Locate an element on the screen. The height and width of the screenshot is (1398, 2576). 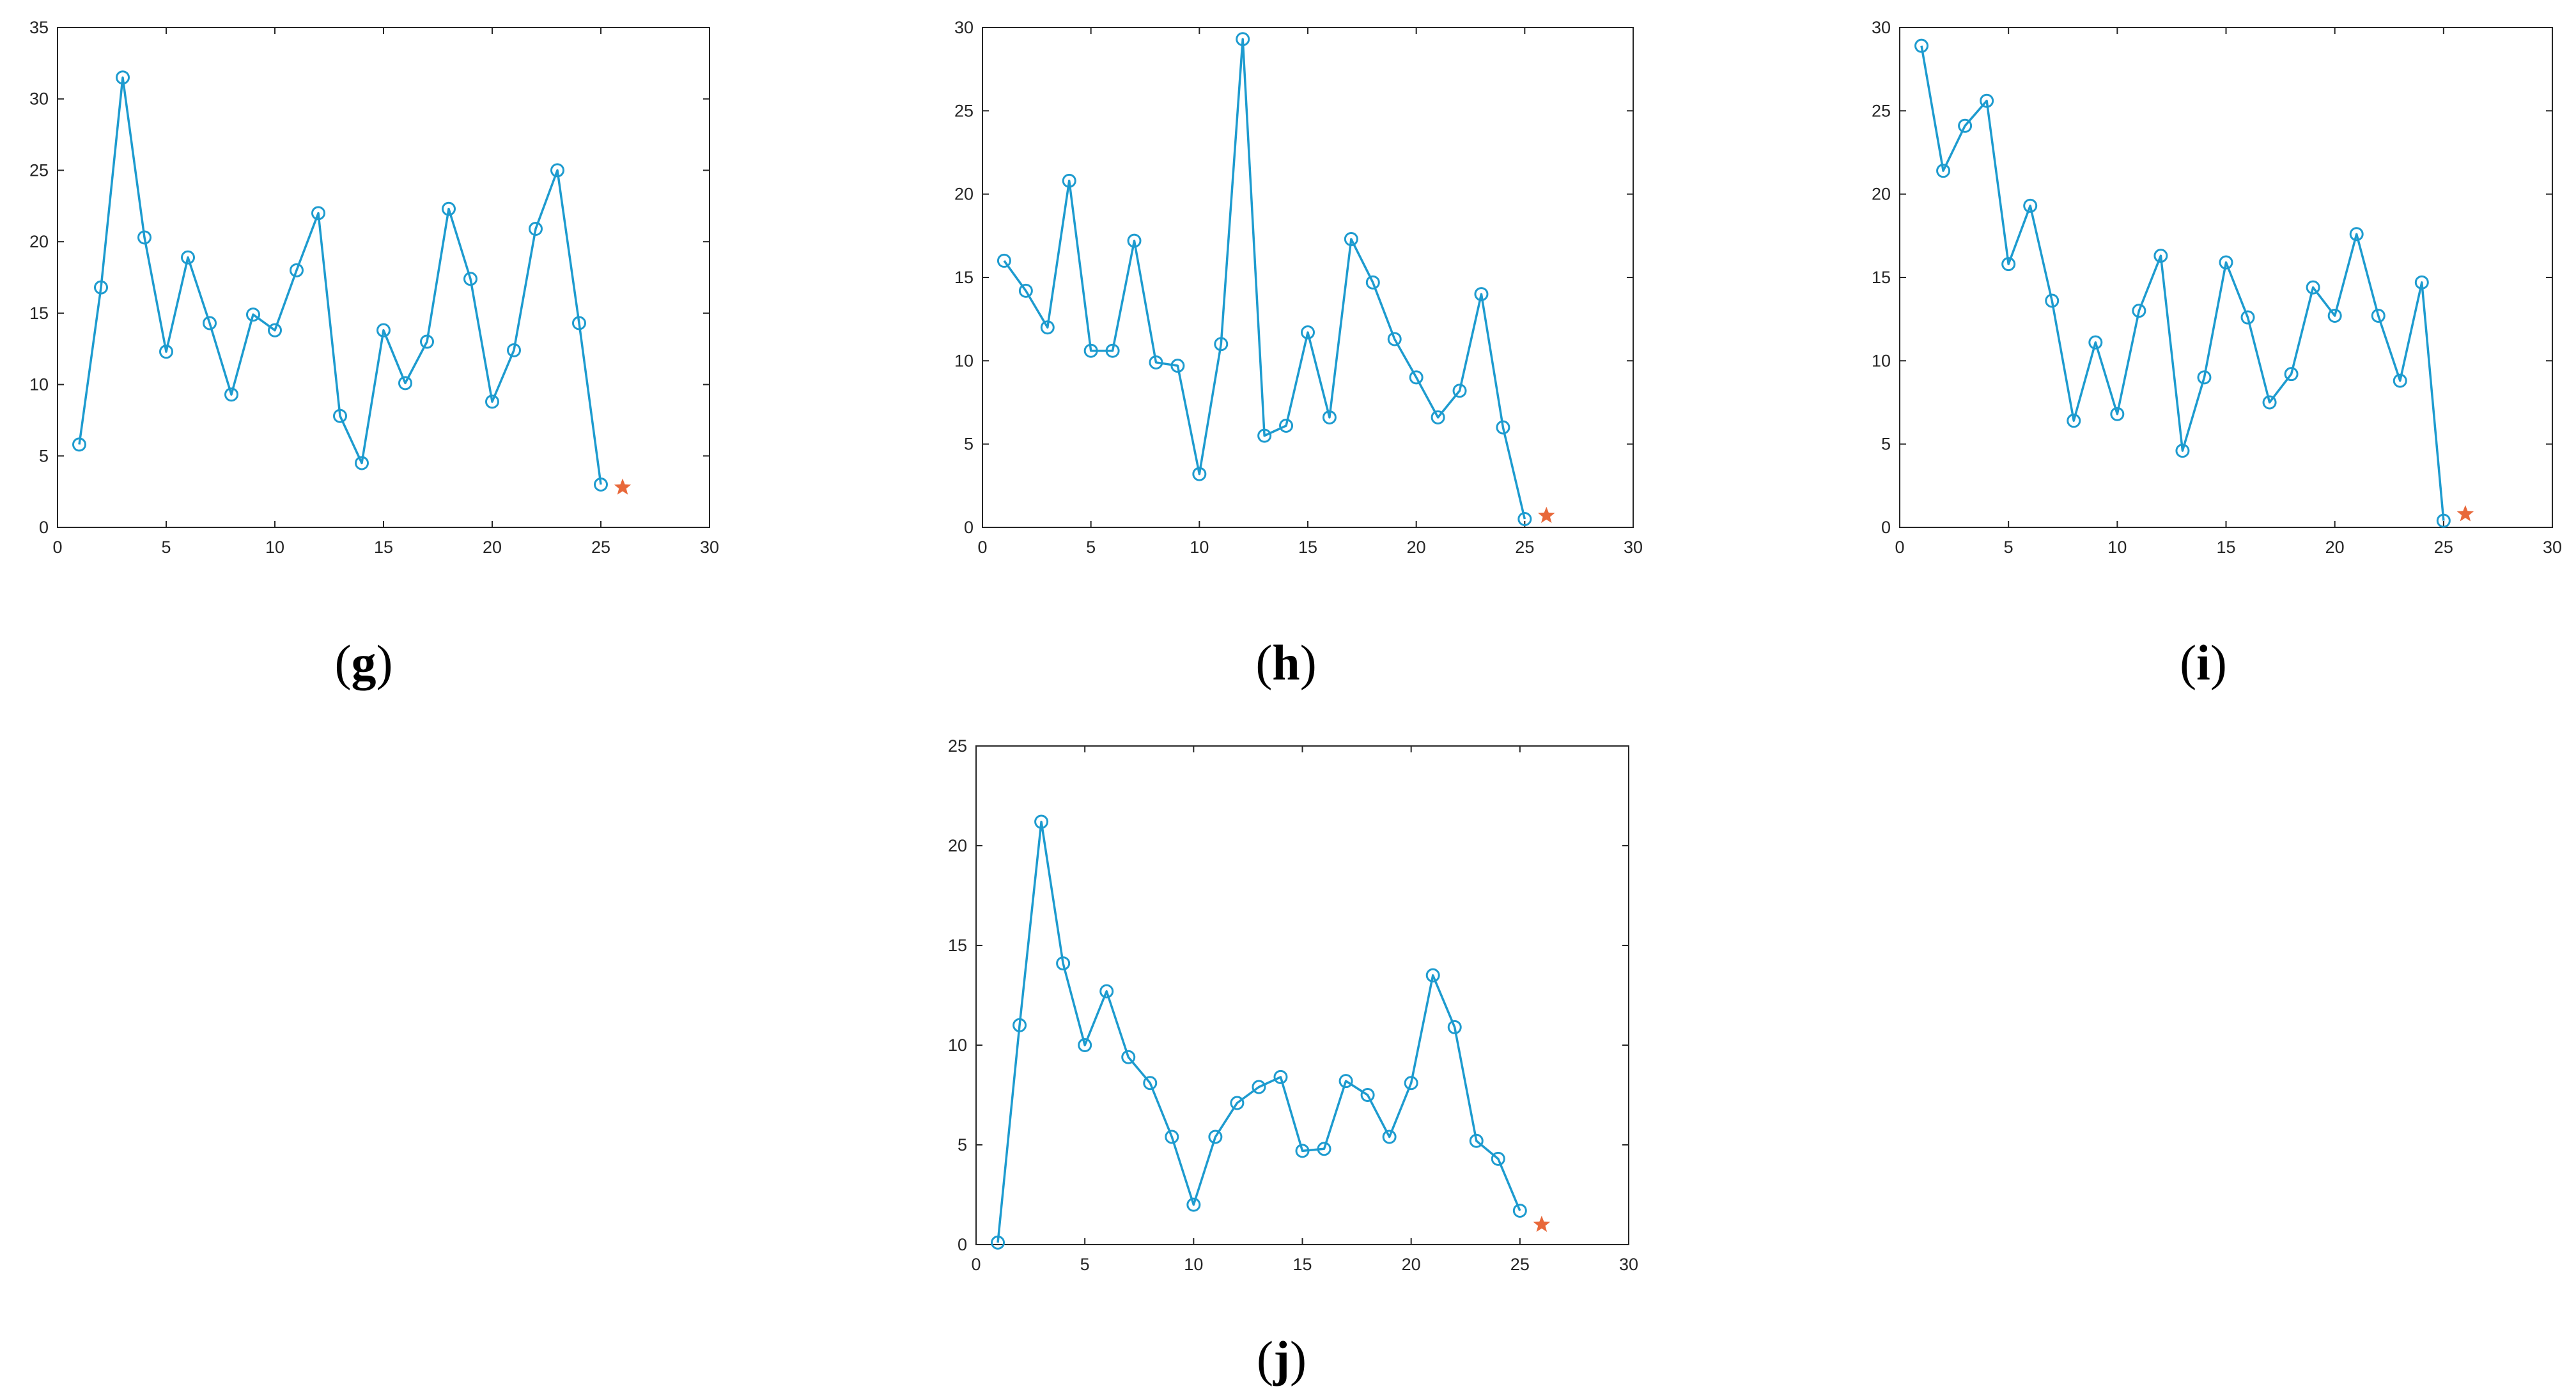
panel-i: 0 5 10 15 20 25 30 0 5 10 15 20 25 30 is located at coordinates (2217, 287).